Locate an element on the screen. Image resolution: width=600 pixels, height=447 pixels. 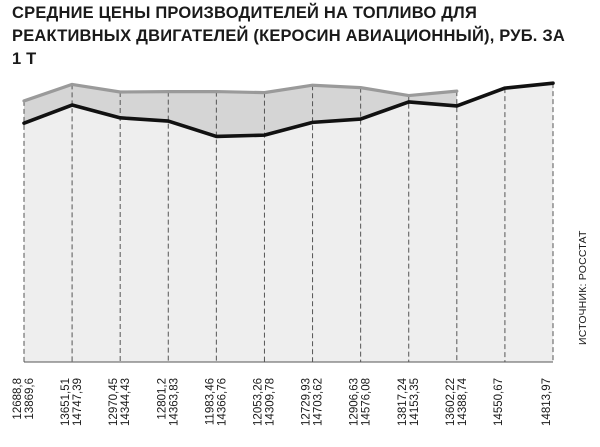
tick-label: 14153,35 is located at coordinates (415, 402).